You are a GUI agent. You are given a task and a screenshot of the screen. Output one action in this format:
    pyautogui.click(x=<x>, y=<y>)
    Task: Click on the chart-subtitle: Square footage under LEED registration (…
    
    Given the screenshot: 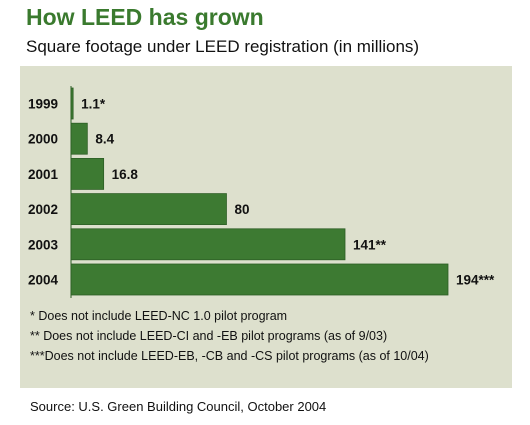 What is the action you would take?
    pyautogui.click(x=223, y=46)
    